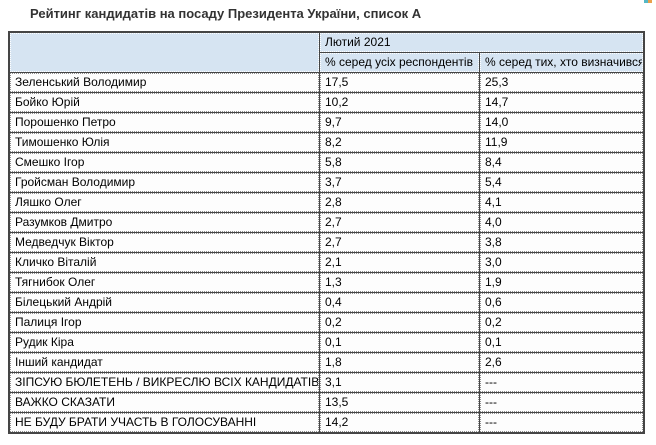 The image size is (656, 445). Describe the element at coordinates (164, 162) in the screenshot. I see `candidate-name-cell: Смешко Ігор` at that location.